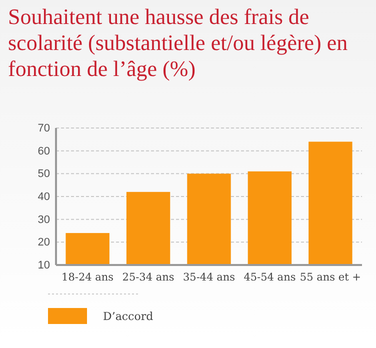 This screenshot has width=376, height=348. What do you see at coordinates (44, 128) in the screenshot?
I see `y-tick-label: 70` at bounding box center [44, 128].